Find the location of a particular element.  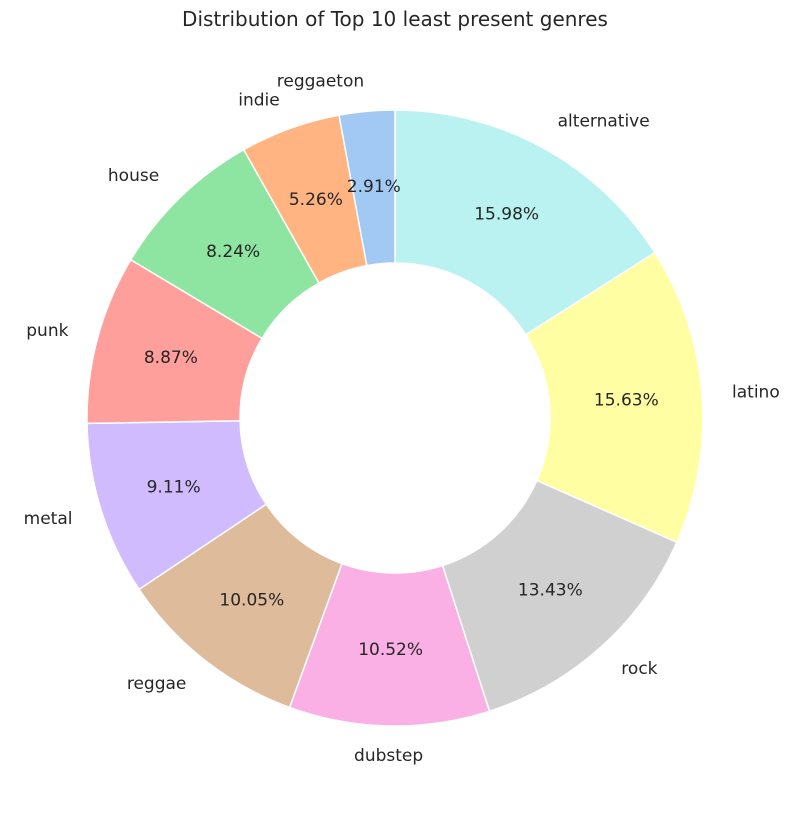

category-label-latino: latino is located at coordinates (756, 392).